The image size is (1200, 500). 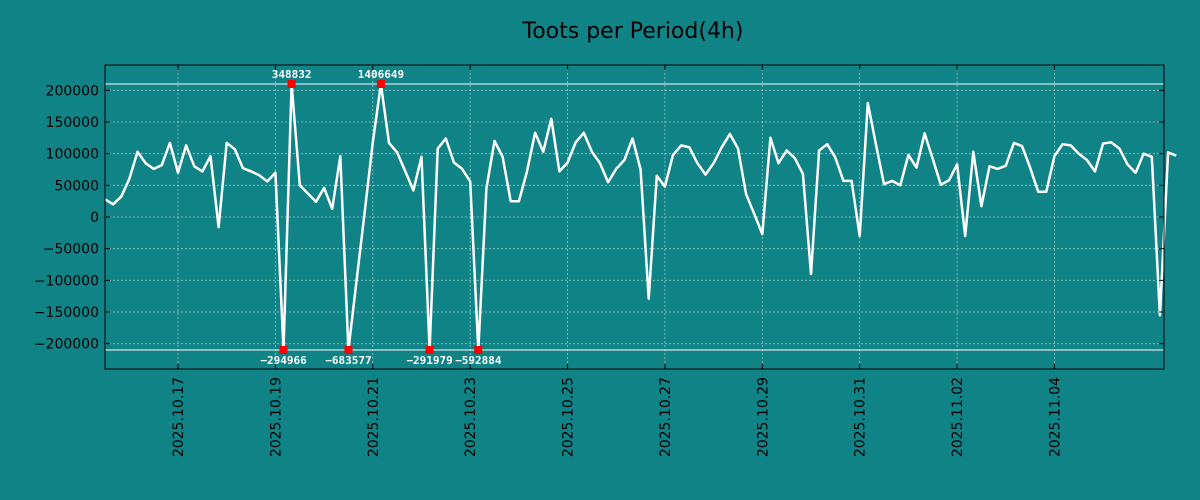 I want to click on y-tick-label: 100000, so click(x=72, y=155).